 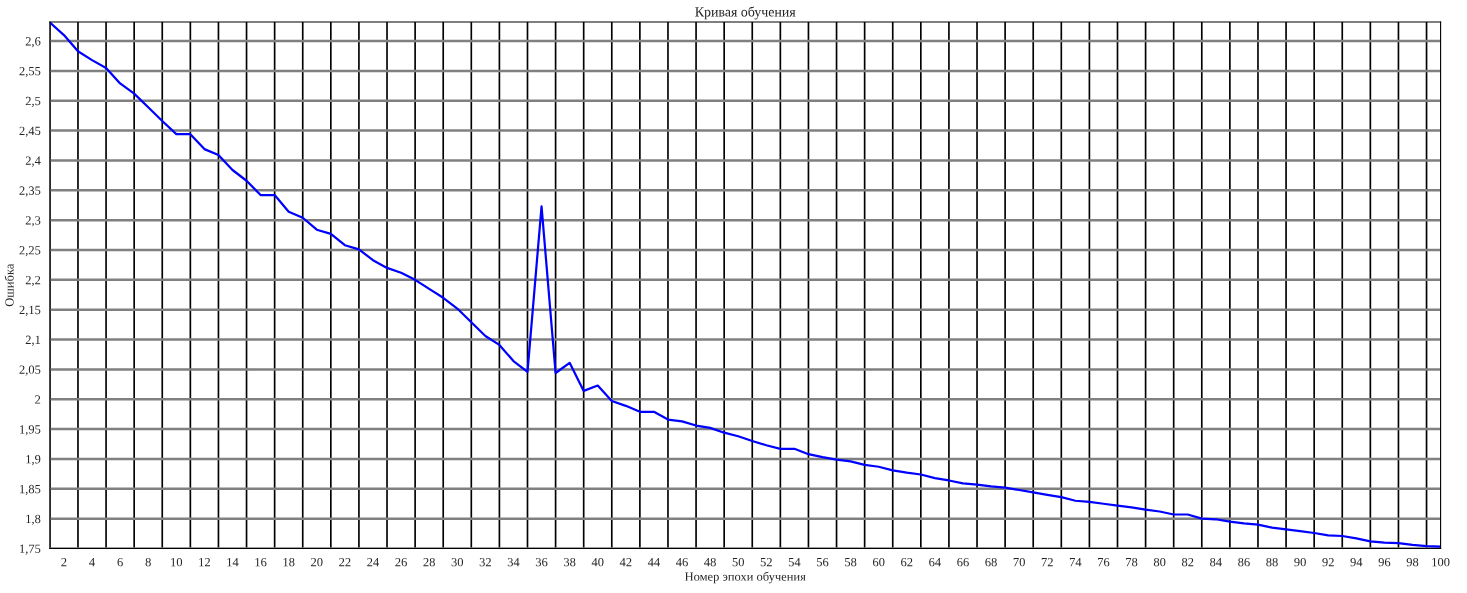 I want to click on x-tick-label: 78, so click(x=1132, y=562).